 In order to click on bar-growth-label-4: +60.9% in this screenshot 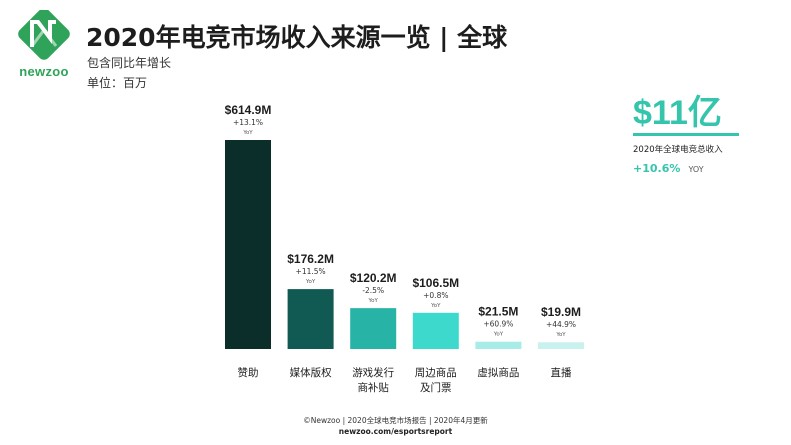, I will do `click(498, 324)`.